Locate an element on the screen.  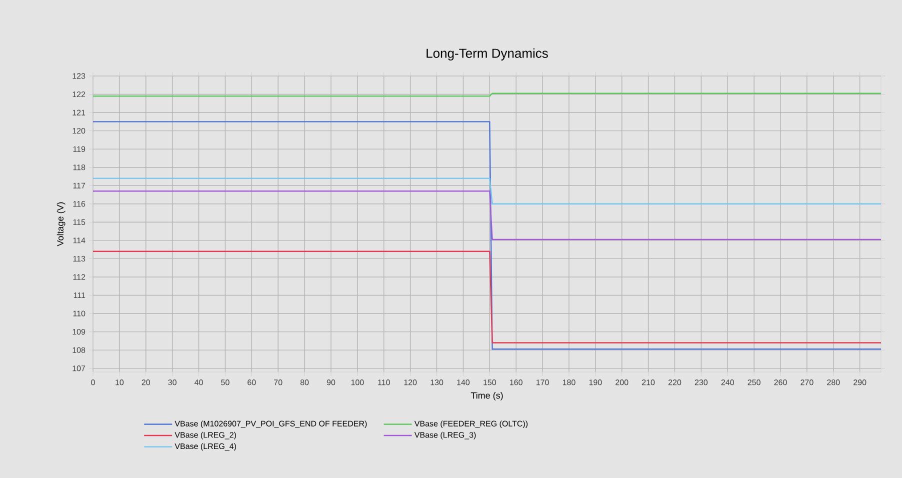
x-tick-label: 200 is located at coordinates (622, 383).